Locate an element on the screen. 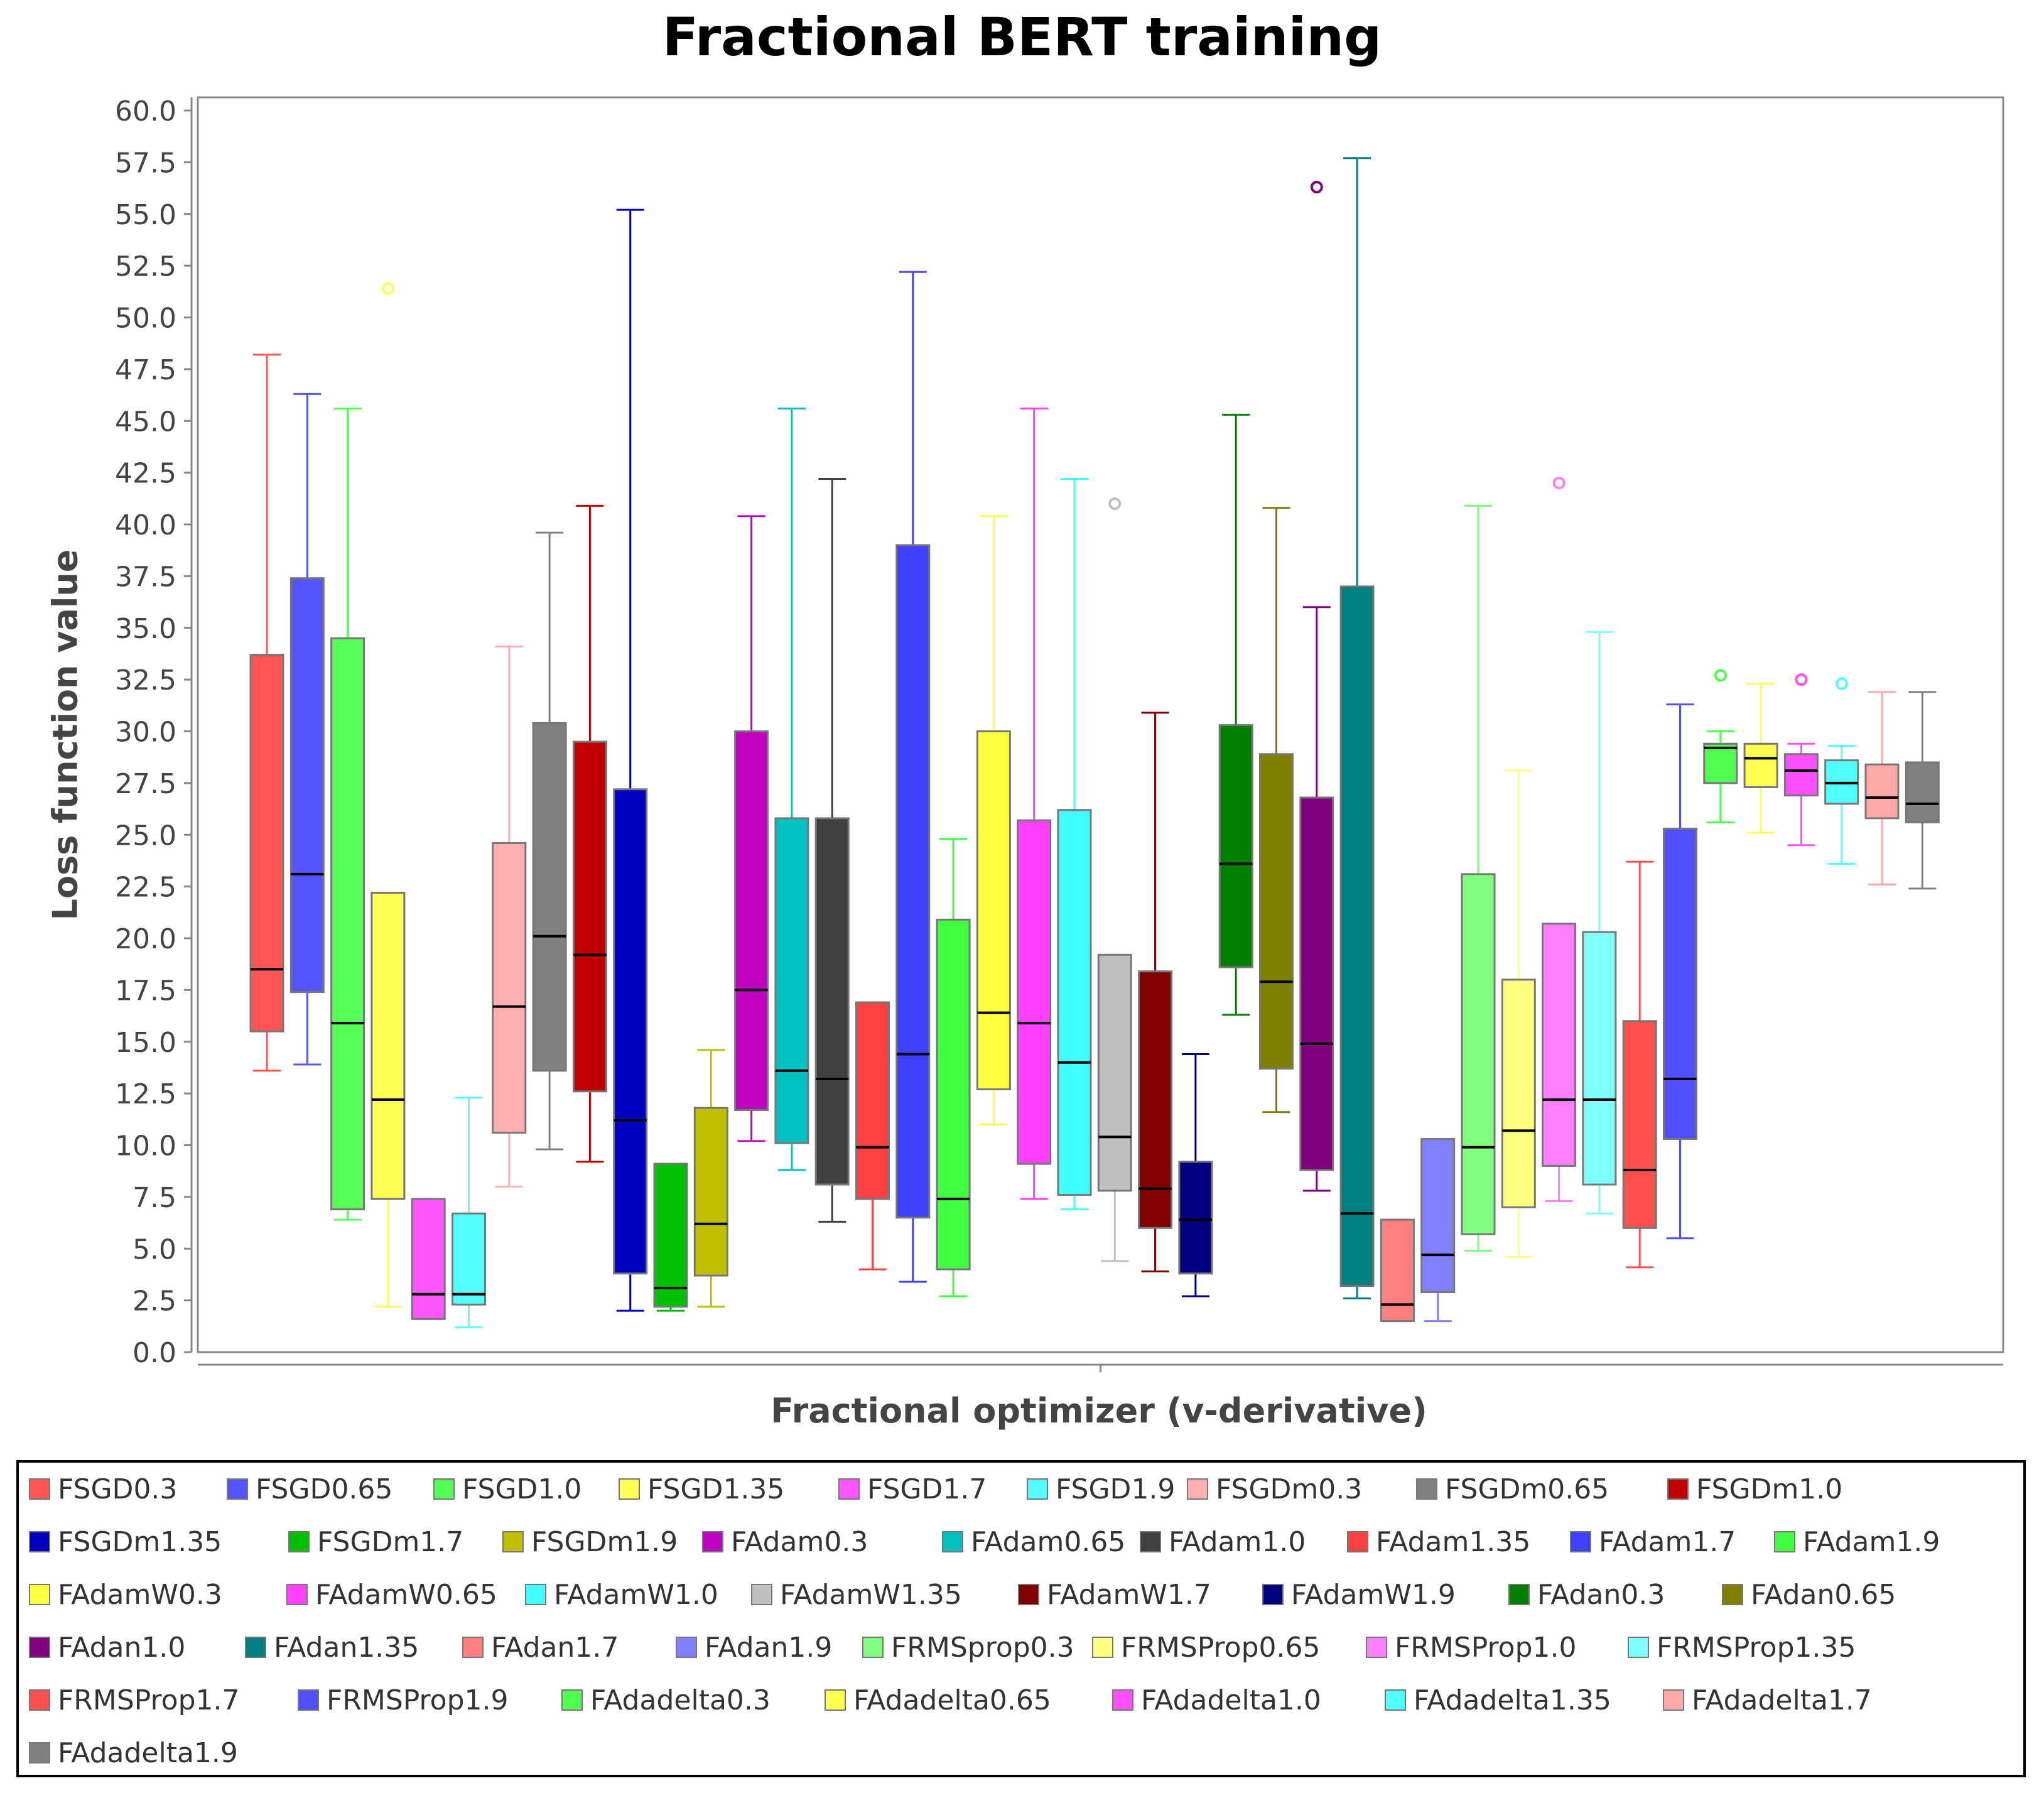  y-tick-label: 2.5 is located at coordinates (154, 1302).